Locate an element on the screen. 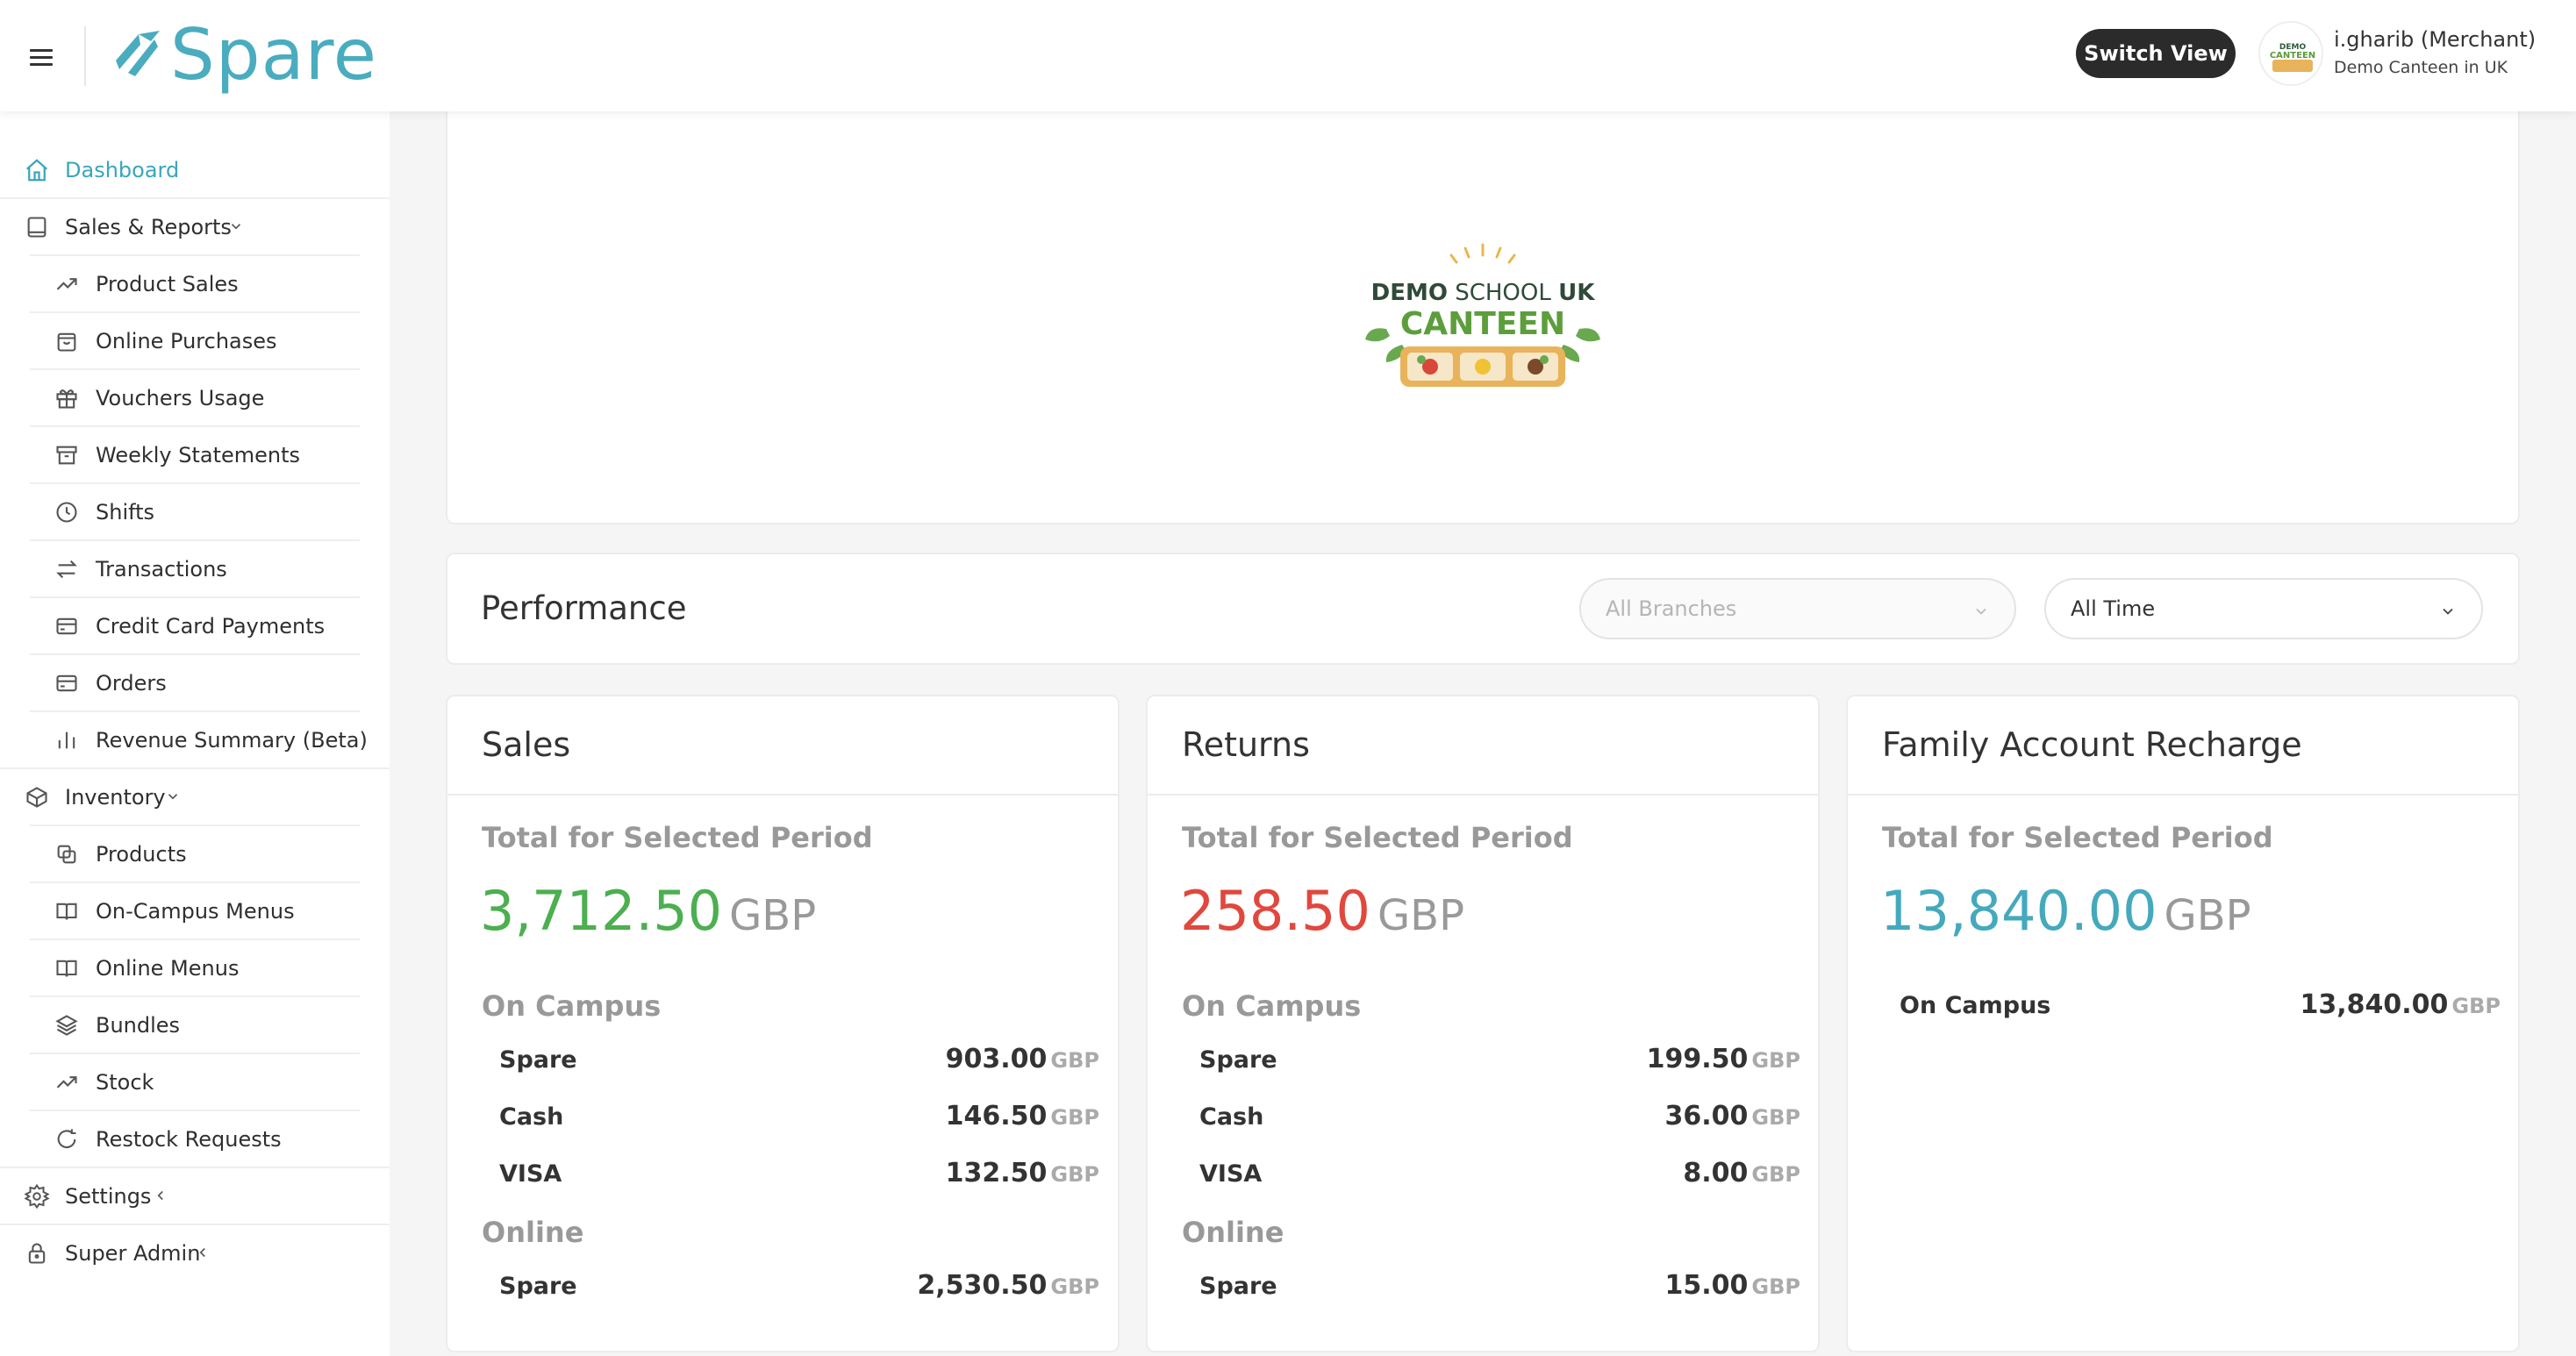 The image size is (2576, 1356). returns-title: Returns is located at coordinates (1246, 744).